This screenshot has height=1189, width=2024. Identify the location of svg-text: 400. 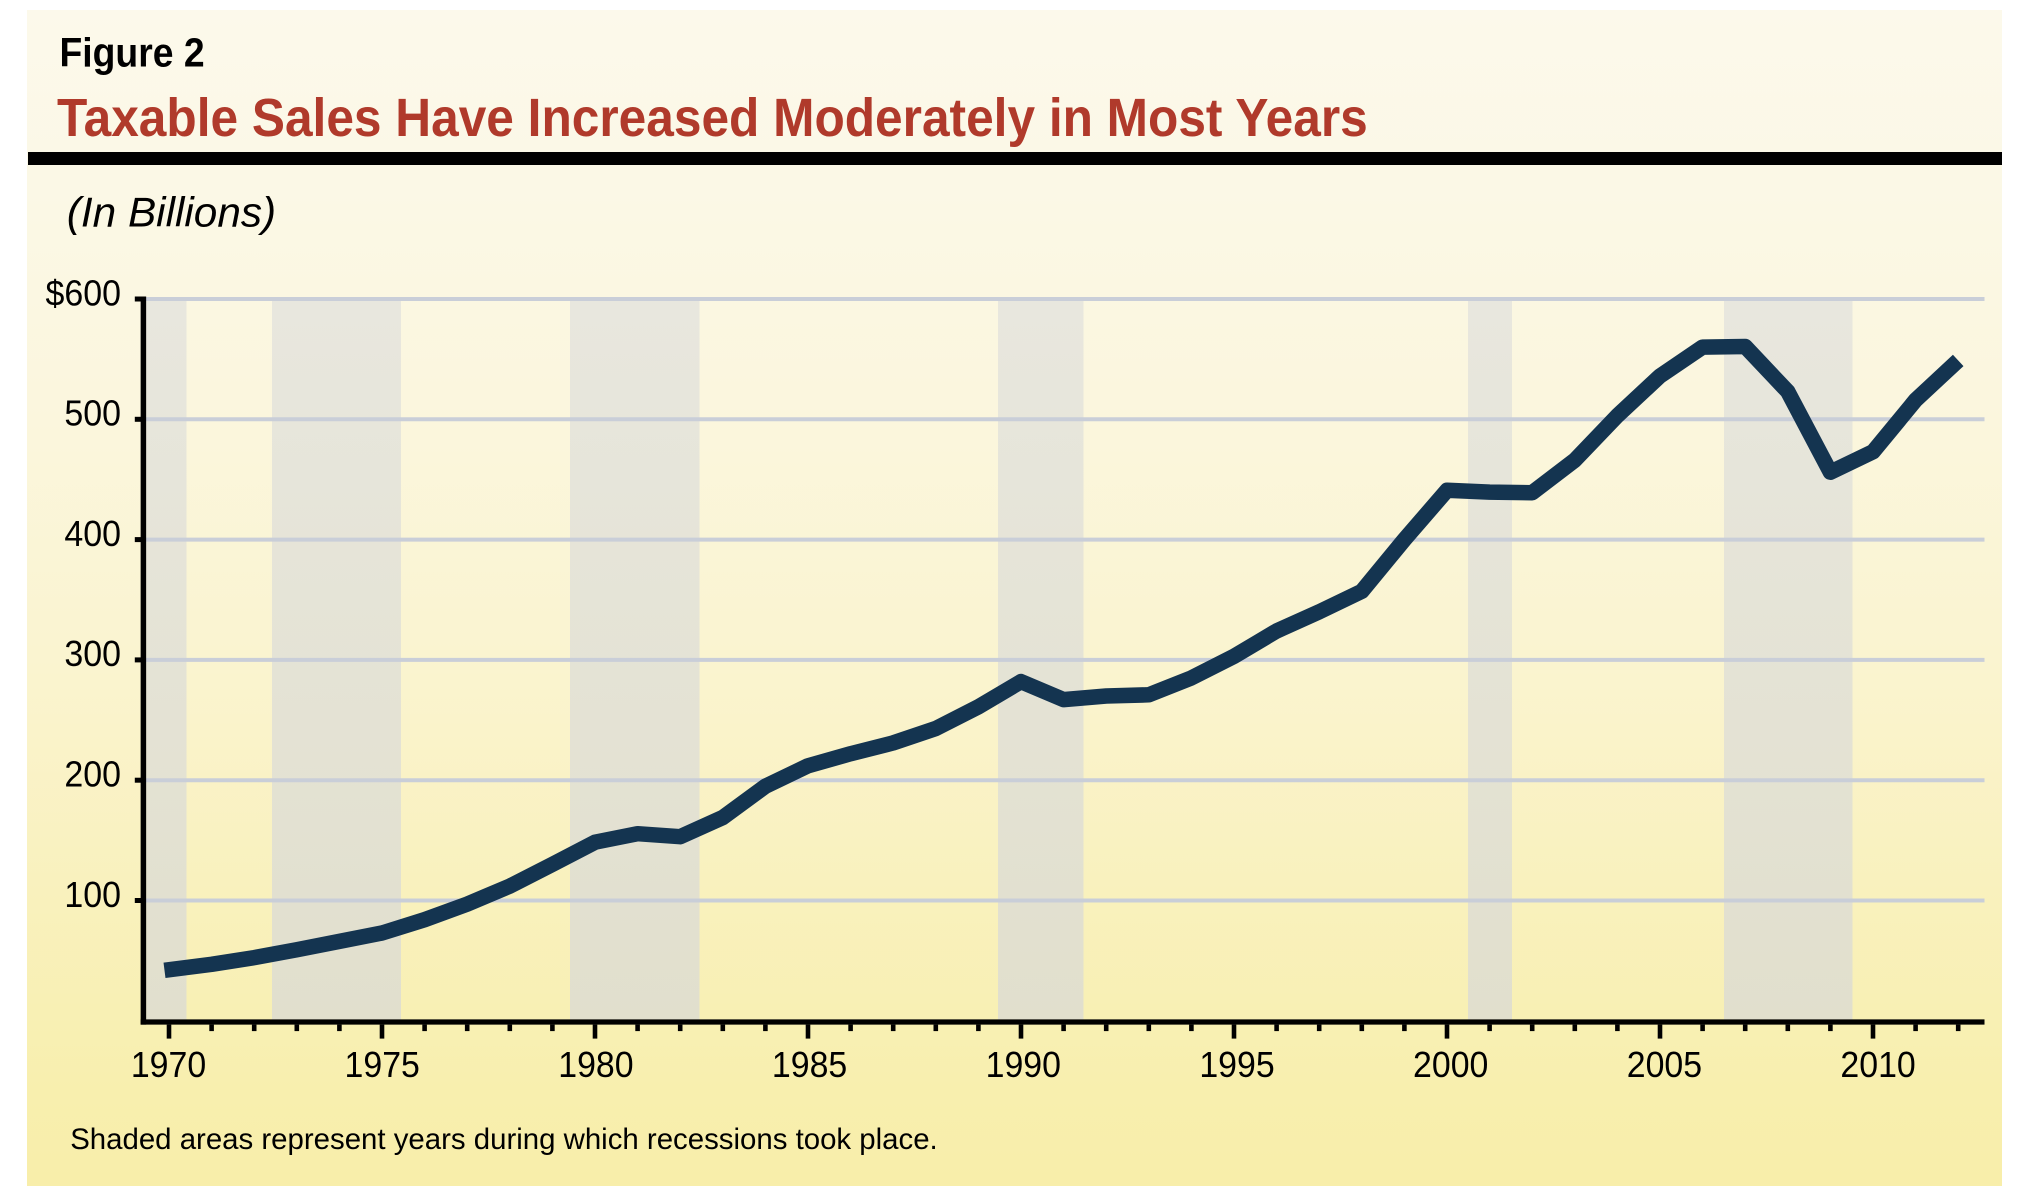
(92, 534).